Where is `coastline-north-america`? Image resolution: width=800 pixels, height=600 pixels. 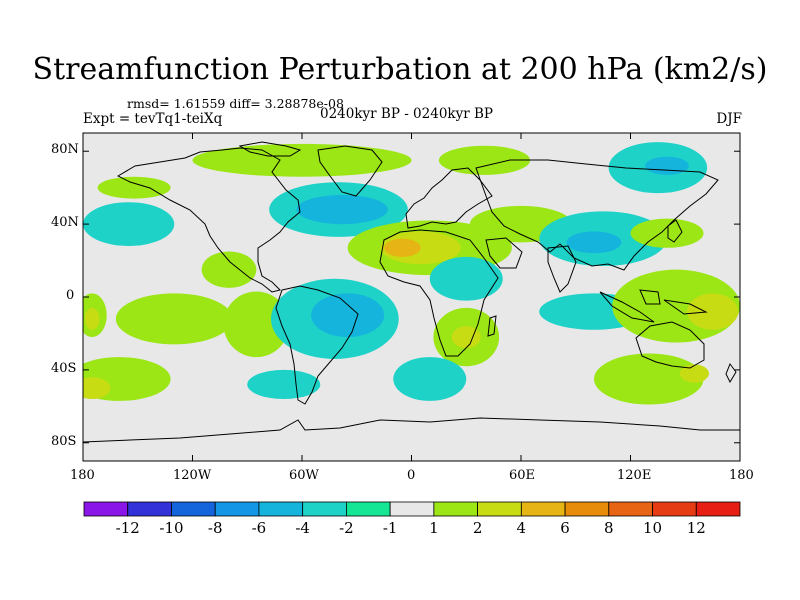
coastline-north-america is located at coordinates (208, 220).